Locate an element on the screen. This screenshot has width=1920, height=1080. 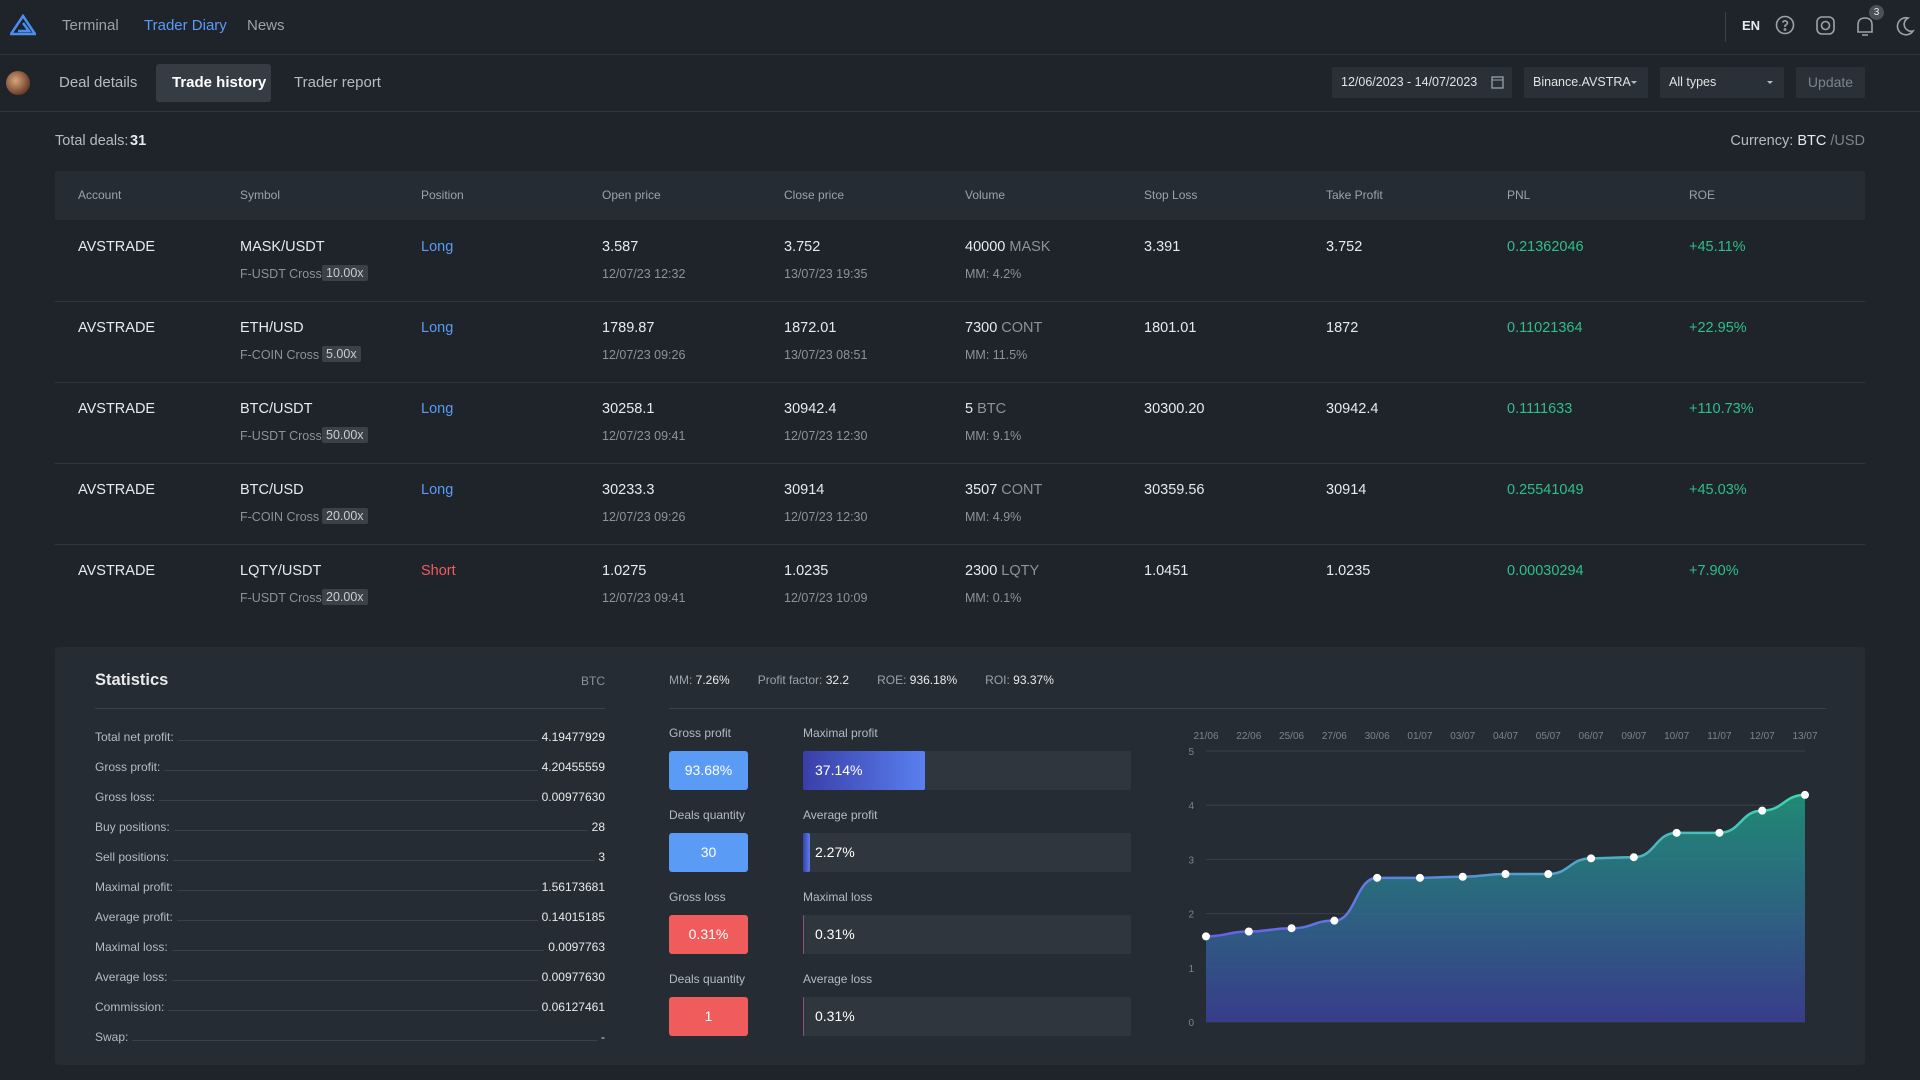
column-header: Position is located at coordinates (442, 195).